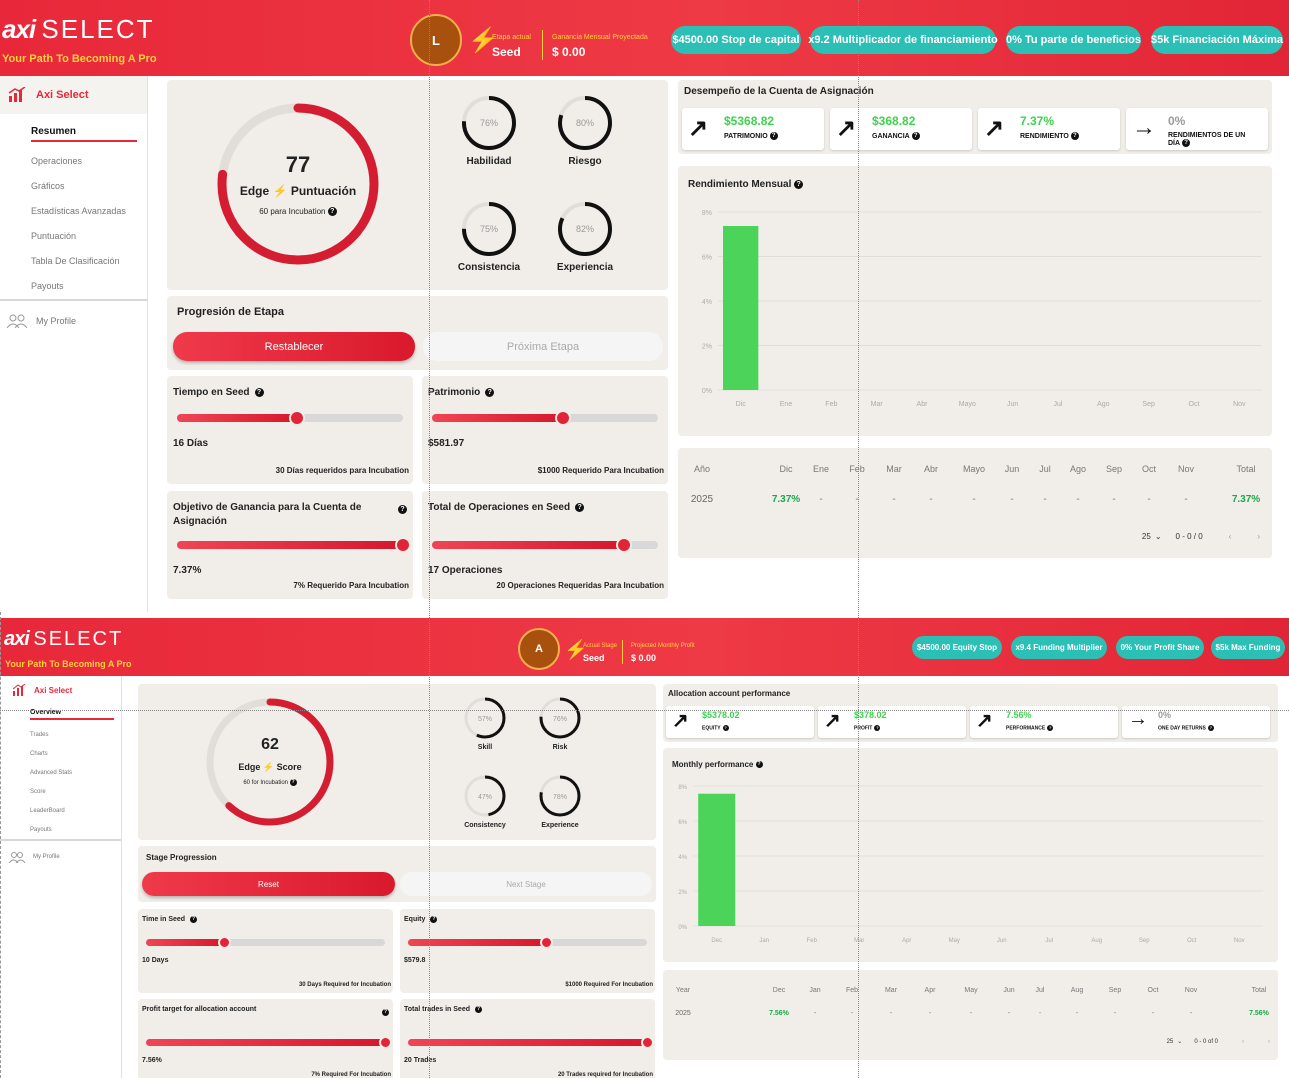  I want to click on nav-overview: Resumen, so click(84, 131).